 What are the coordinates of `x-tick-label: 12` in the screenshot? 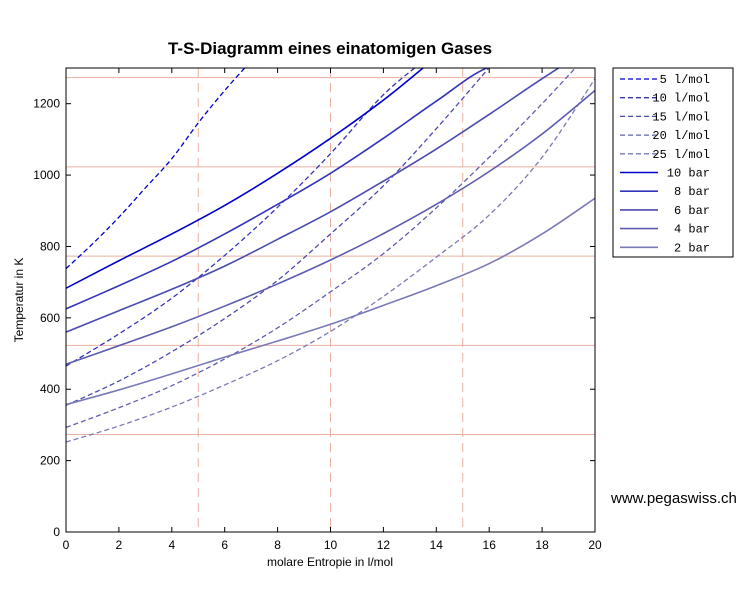 It's located at (384, 545).